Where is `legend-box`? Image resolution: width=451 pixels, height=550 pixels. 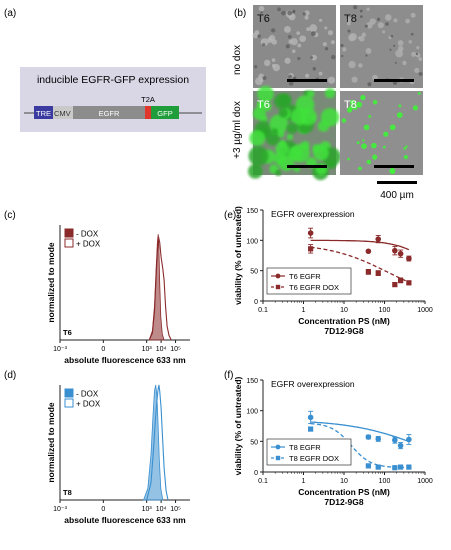 legend-box is located at coordinates (309, 281).